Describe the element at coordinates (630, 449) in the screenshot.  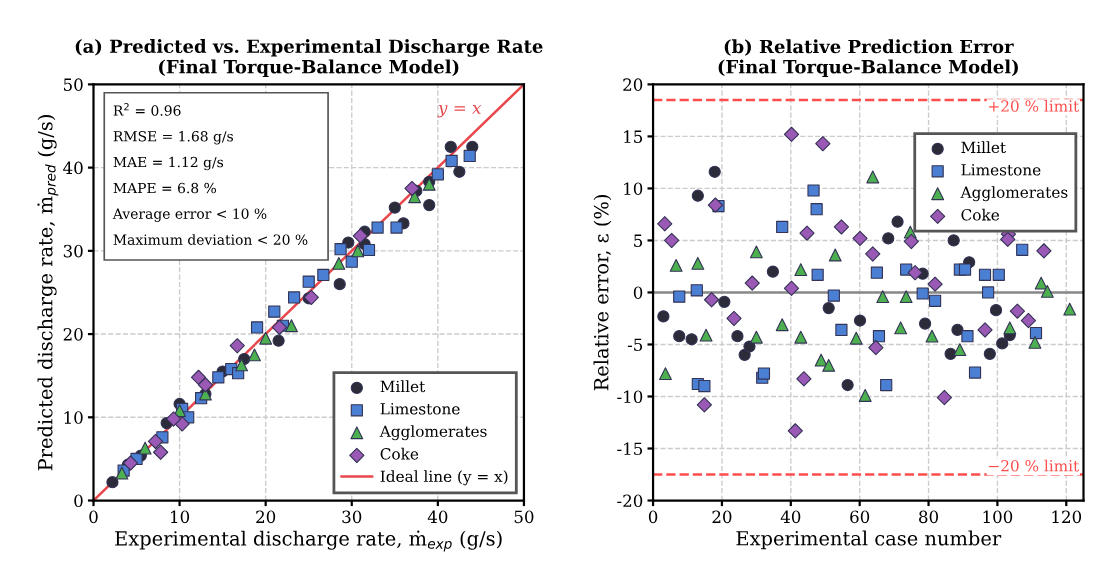
I see `y-tick-label: -15` at that location.